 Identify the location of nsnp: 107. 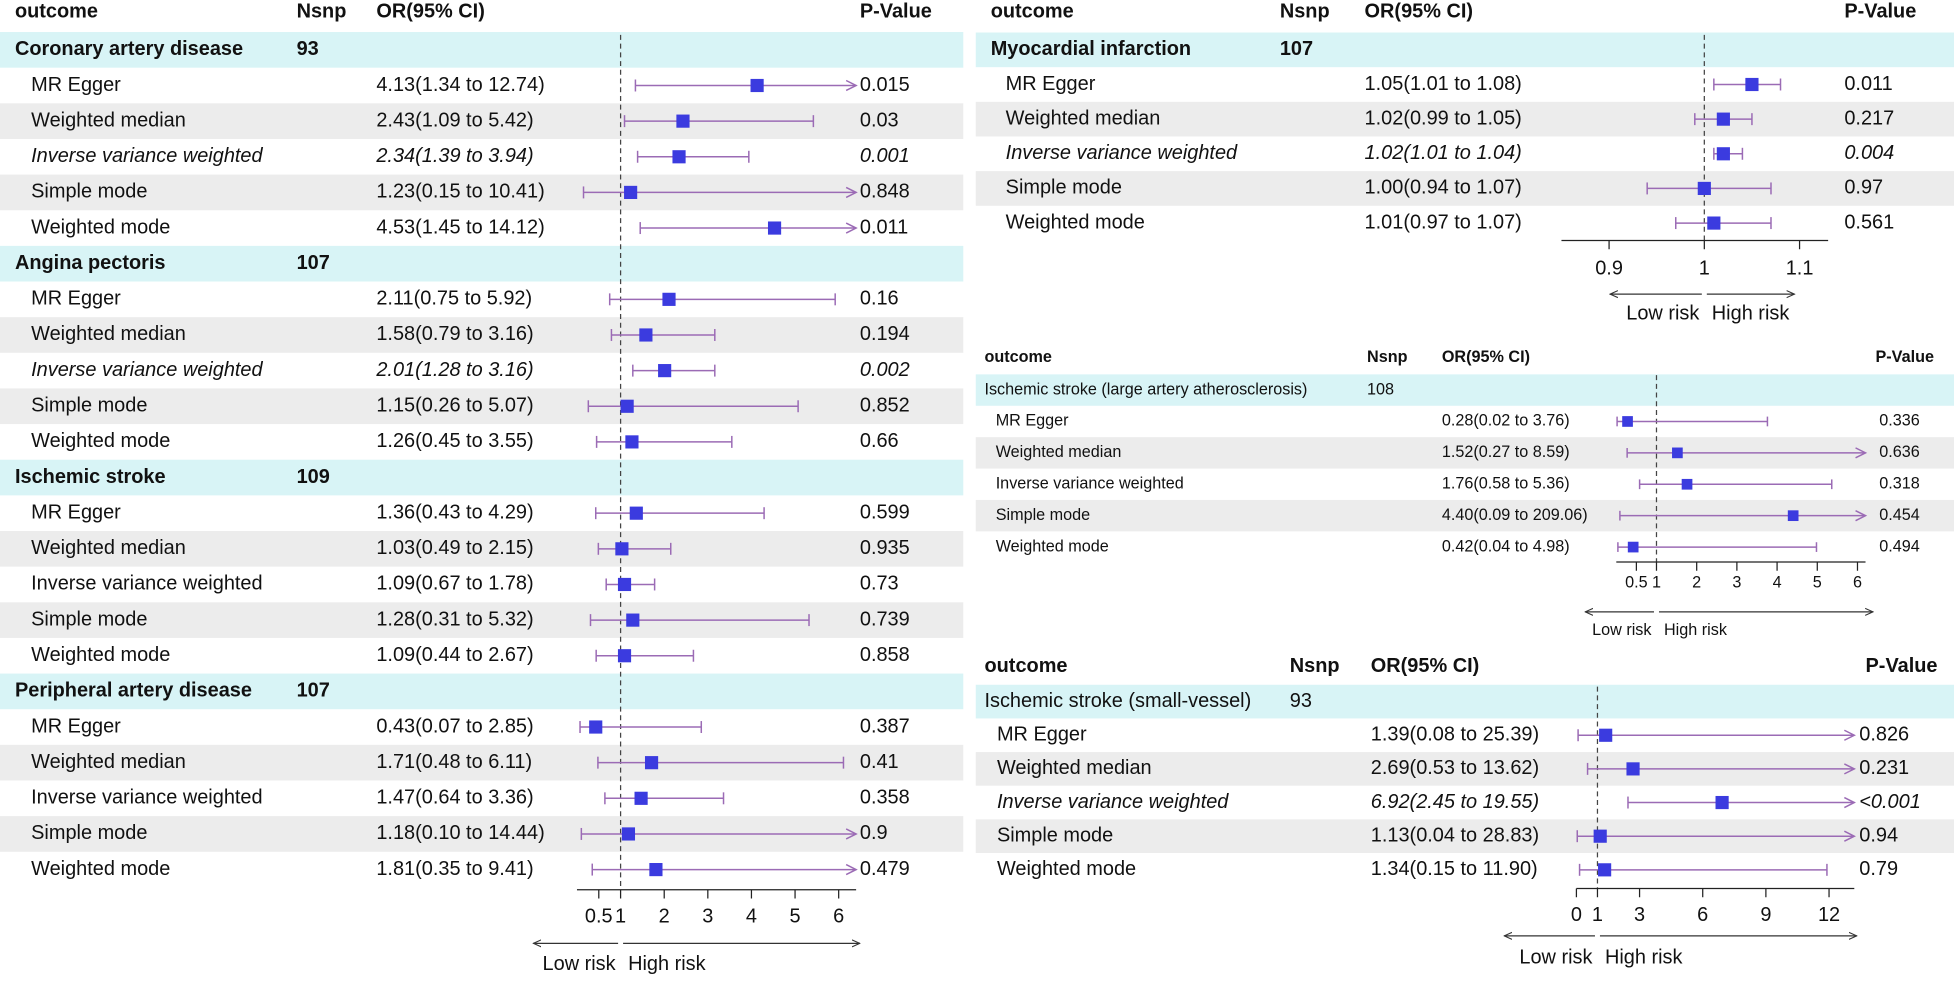
(313, 691).